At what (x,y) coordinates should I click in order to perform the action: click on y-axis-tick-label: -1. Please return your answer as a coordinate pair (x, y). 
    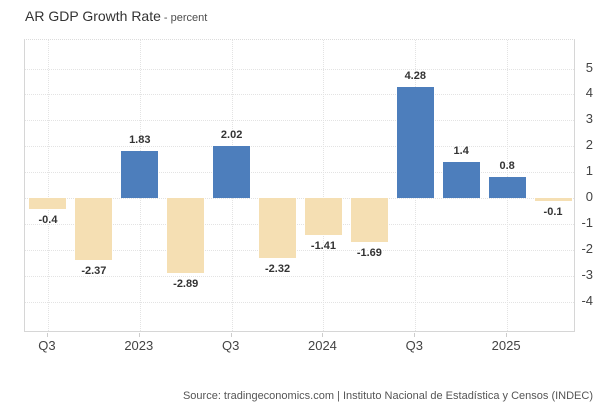
    Looking at the image, I should click on (587, 223).